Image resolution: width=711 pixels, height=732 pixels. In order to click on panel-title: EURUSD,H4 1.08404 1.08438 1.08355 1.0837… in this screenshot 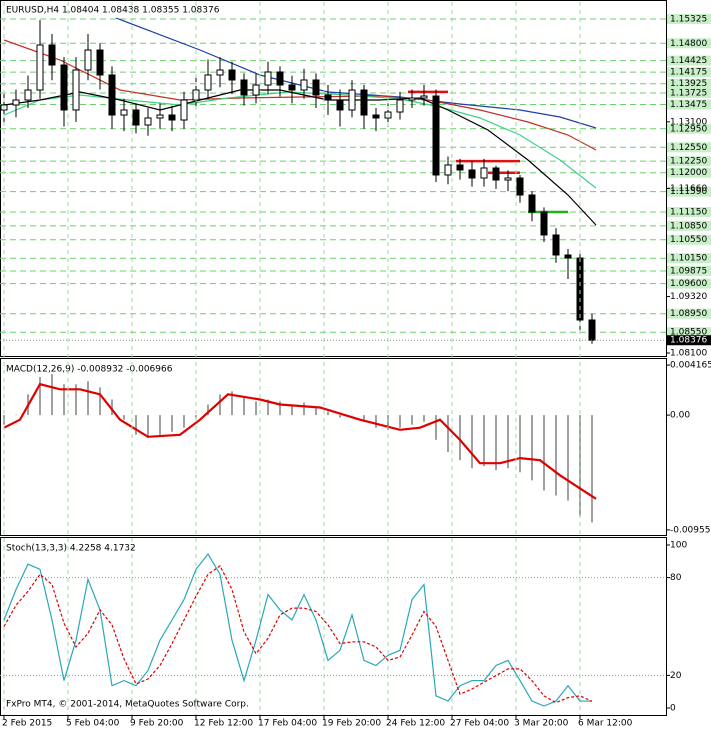, I will do `click(113, 11)`.